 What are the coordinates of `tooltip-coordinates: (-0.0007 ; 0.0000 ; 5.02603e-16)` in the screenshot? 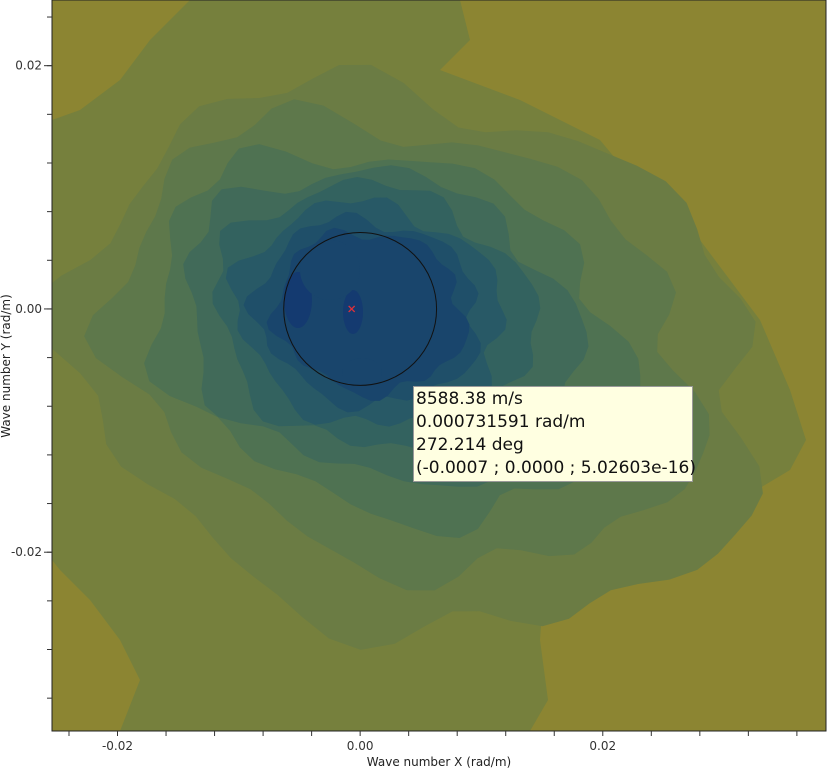 It's located at (556, 468).